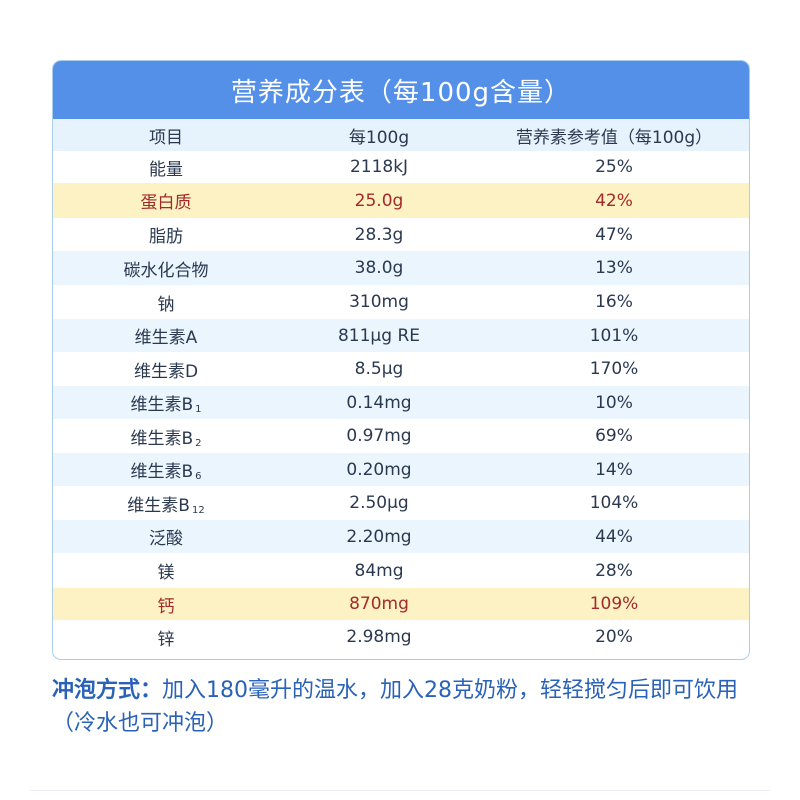  Describe the element at coordinates (379, 402) in the screenshot. I see `row-per-100g: 0.14mg` at that location.